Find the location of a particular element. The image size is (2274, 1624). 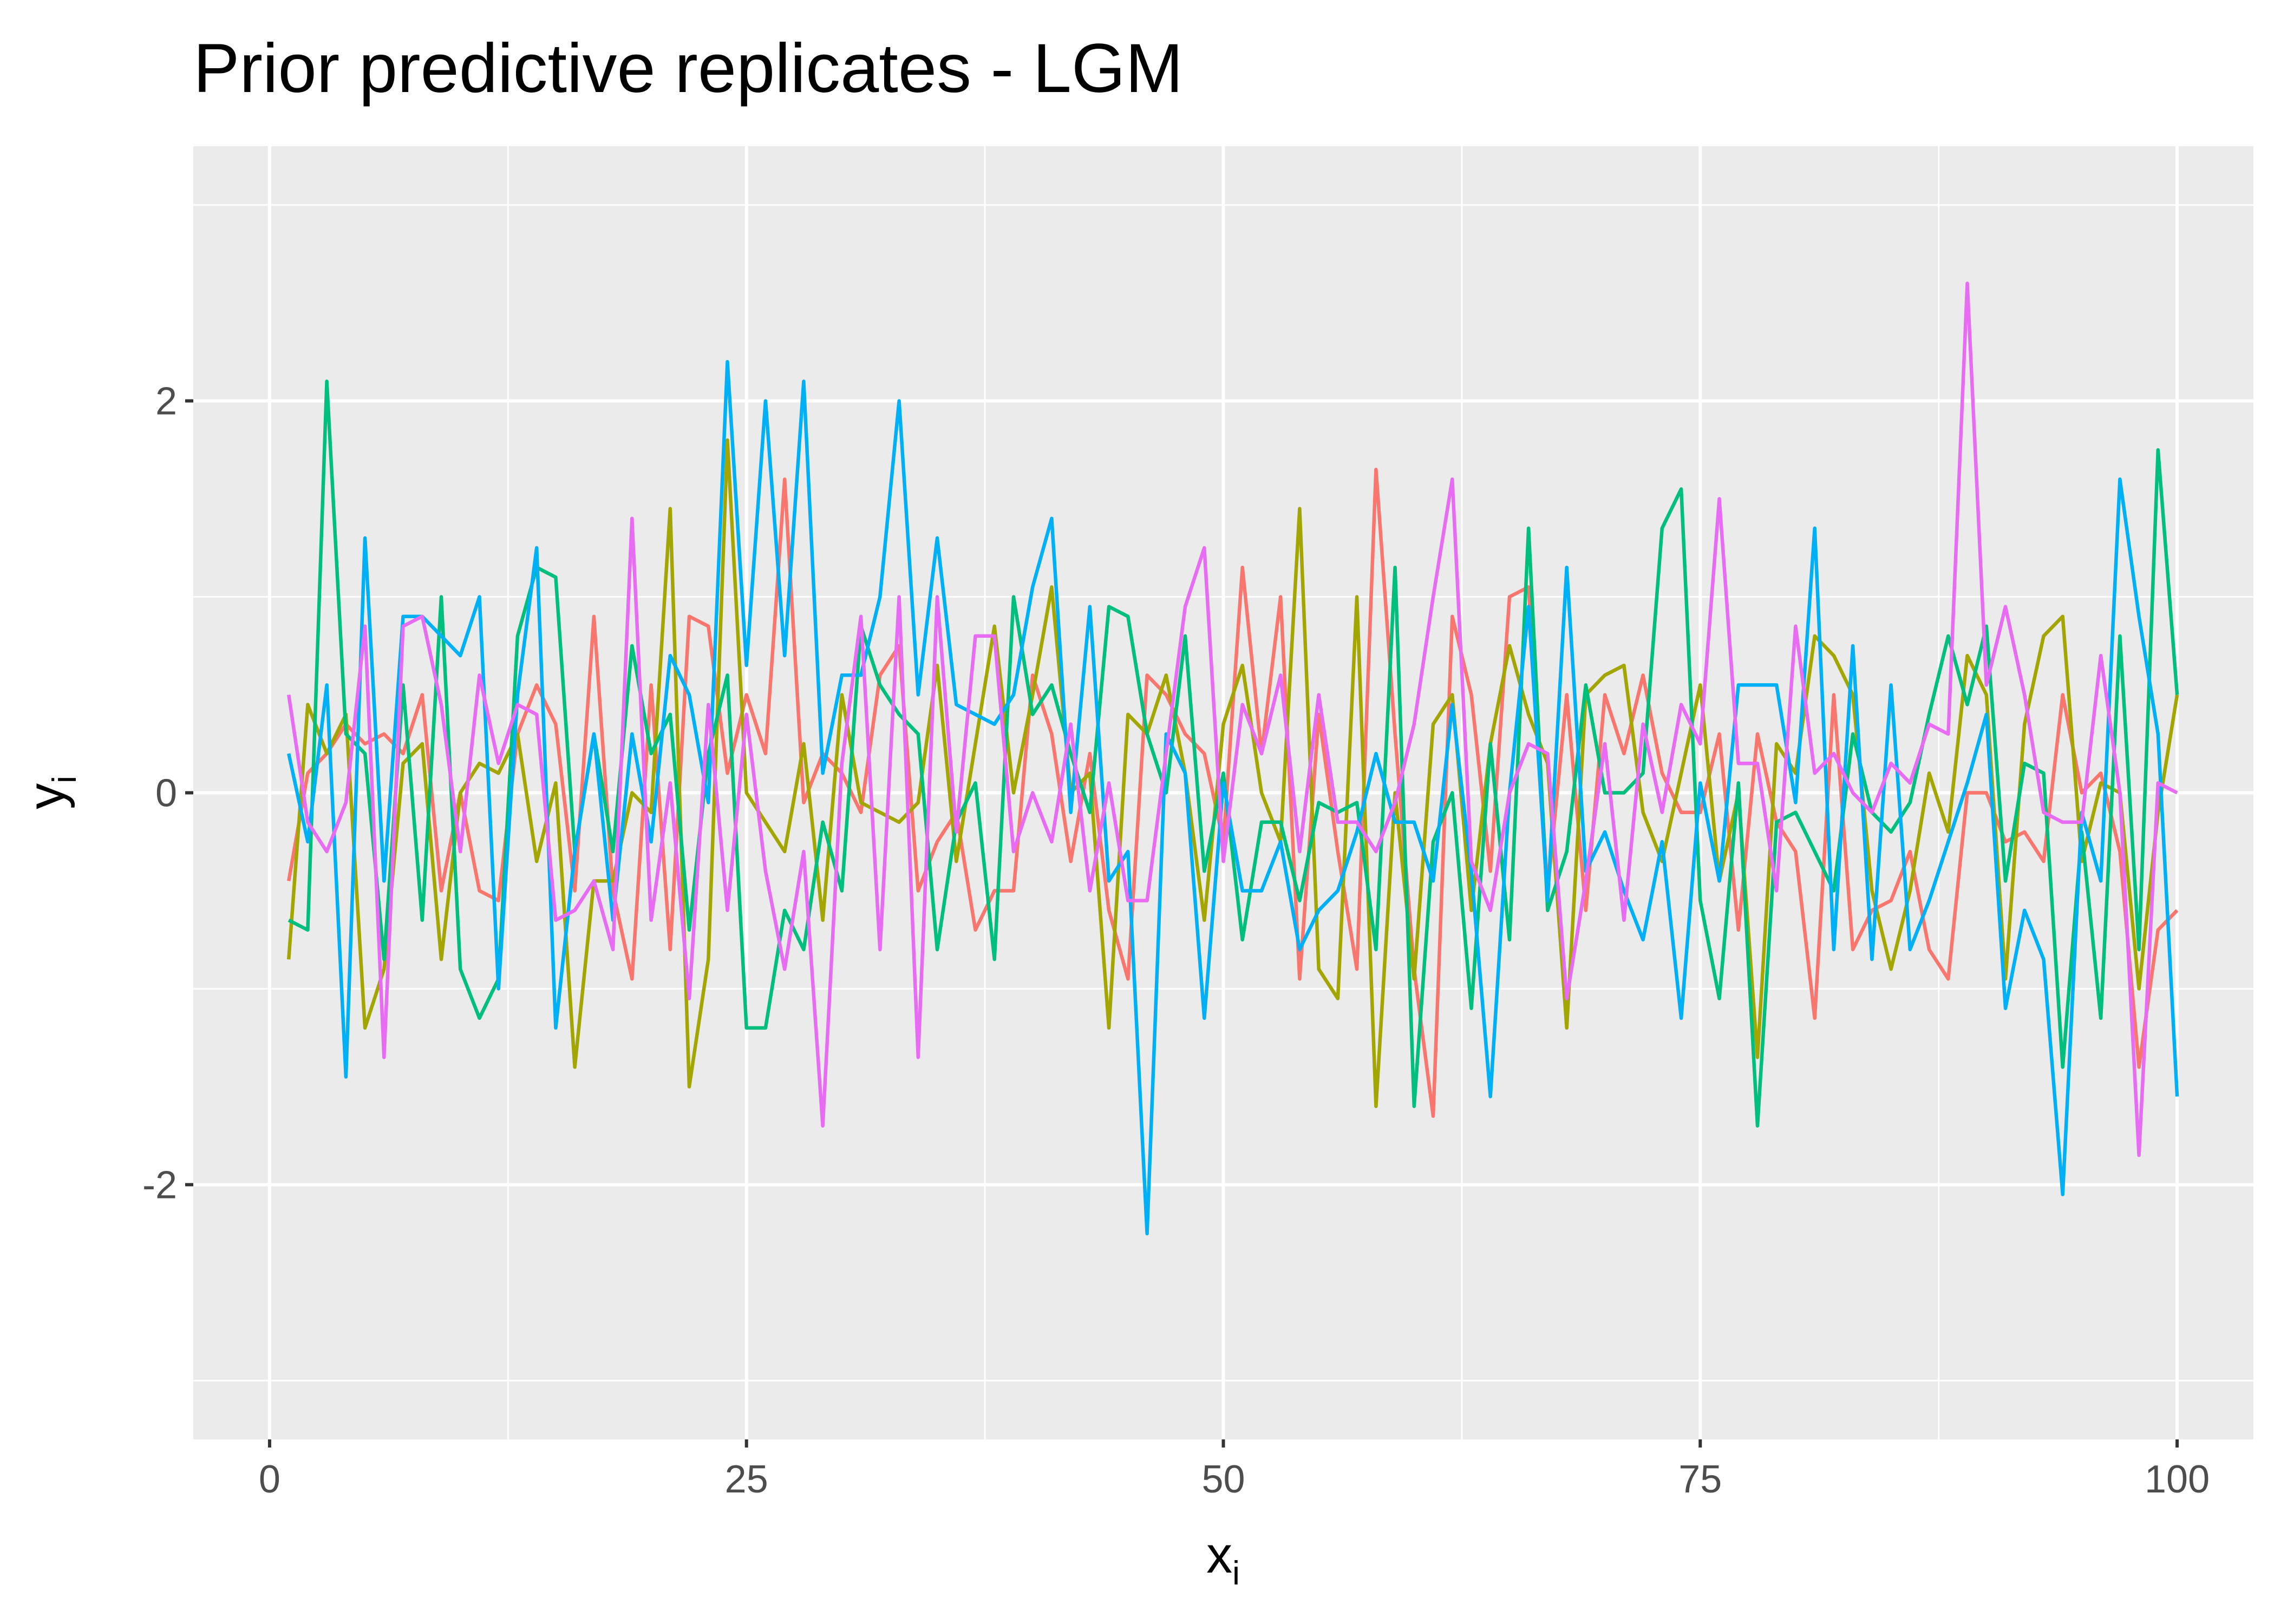

x-tick-label: 100 is located at coordinates (2177, 1479).